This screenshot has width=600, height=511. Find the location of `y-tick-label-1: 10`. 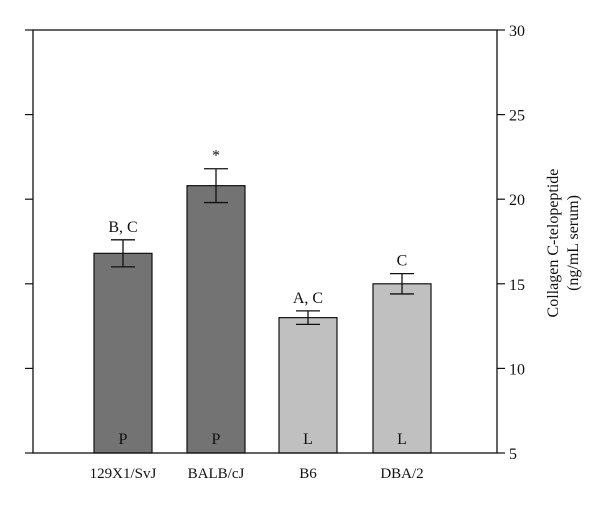

y-tick-label-1: 10 is located at coordinates (517, 369).